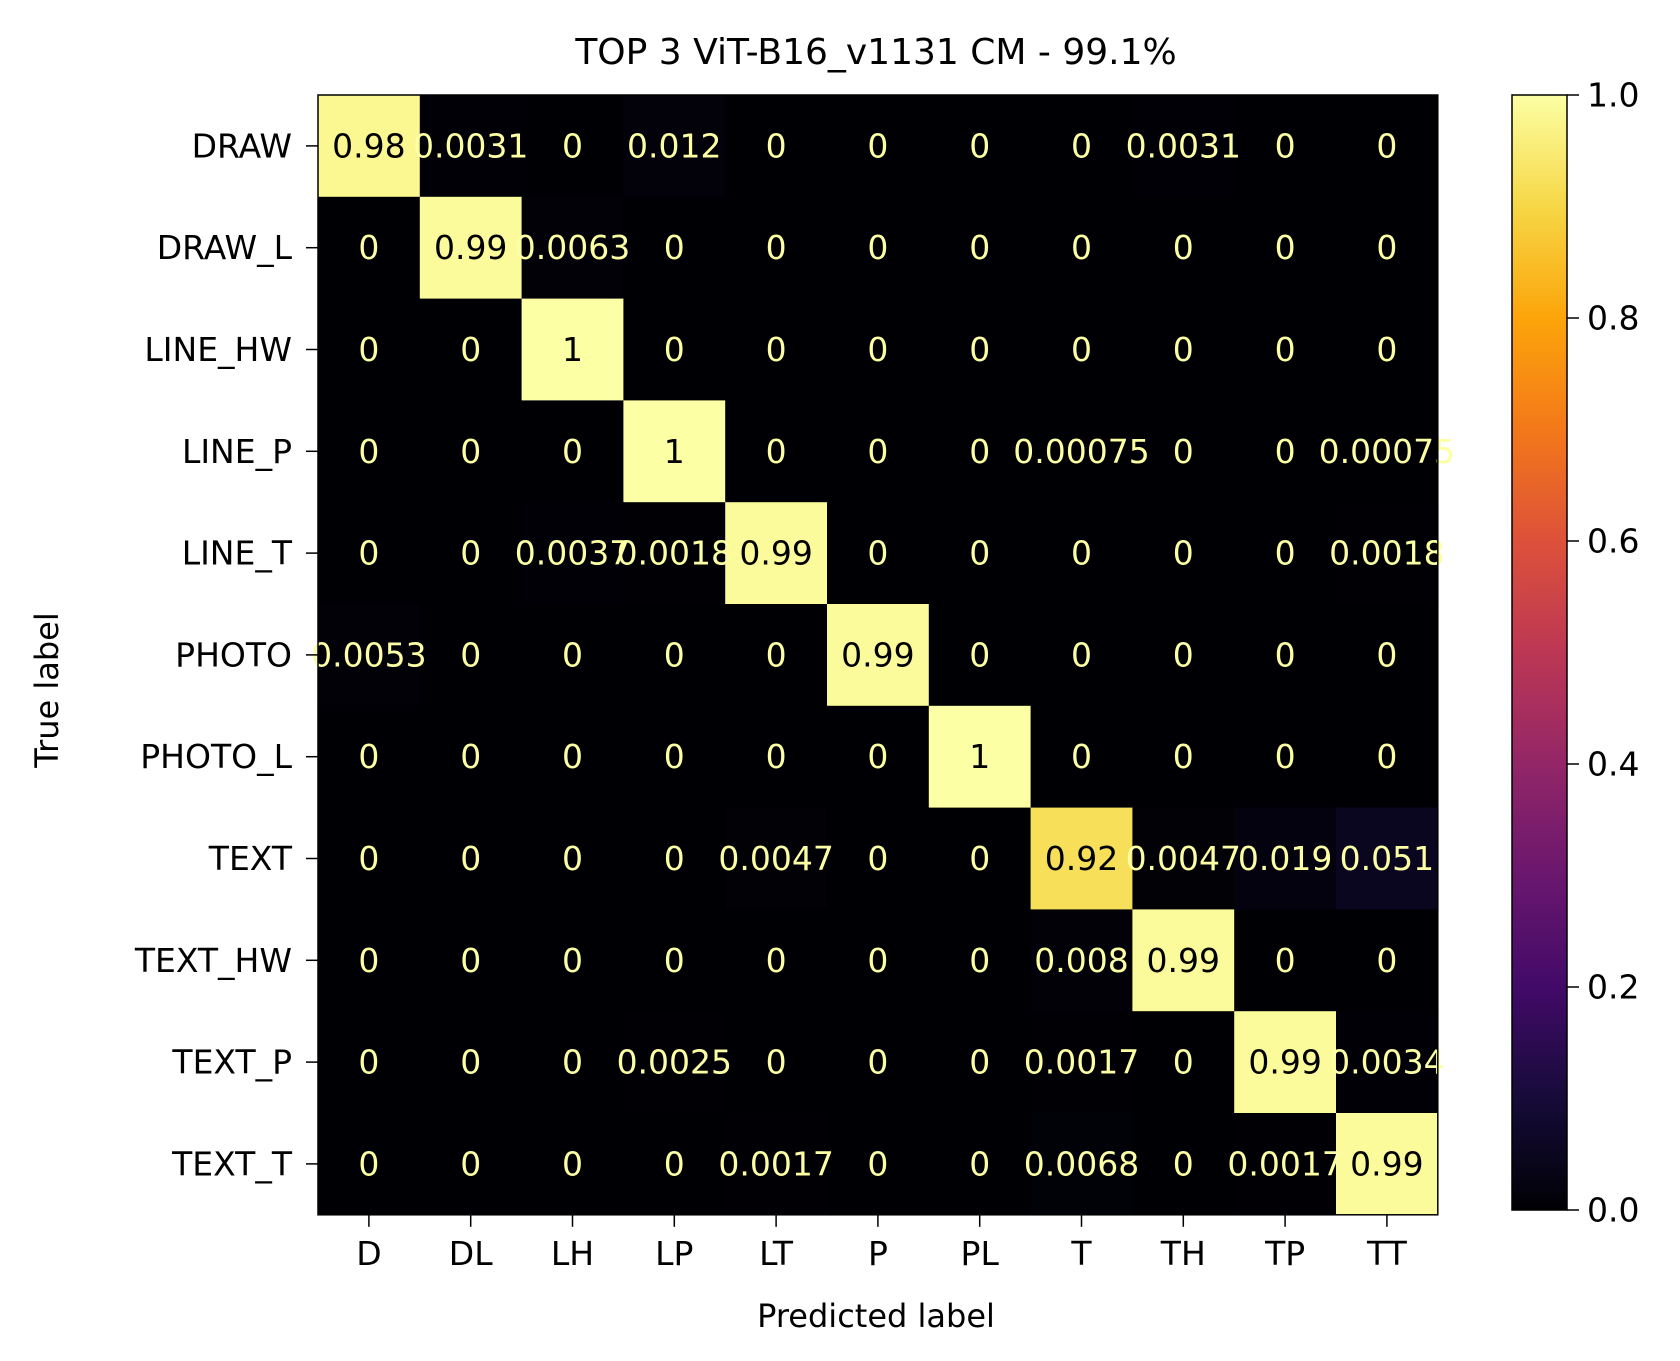  What do you see at coordinates (225, 247) in the screenshot?
I see `y-tick-label: DRAW_L` at bounding box center [225, 247].